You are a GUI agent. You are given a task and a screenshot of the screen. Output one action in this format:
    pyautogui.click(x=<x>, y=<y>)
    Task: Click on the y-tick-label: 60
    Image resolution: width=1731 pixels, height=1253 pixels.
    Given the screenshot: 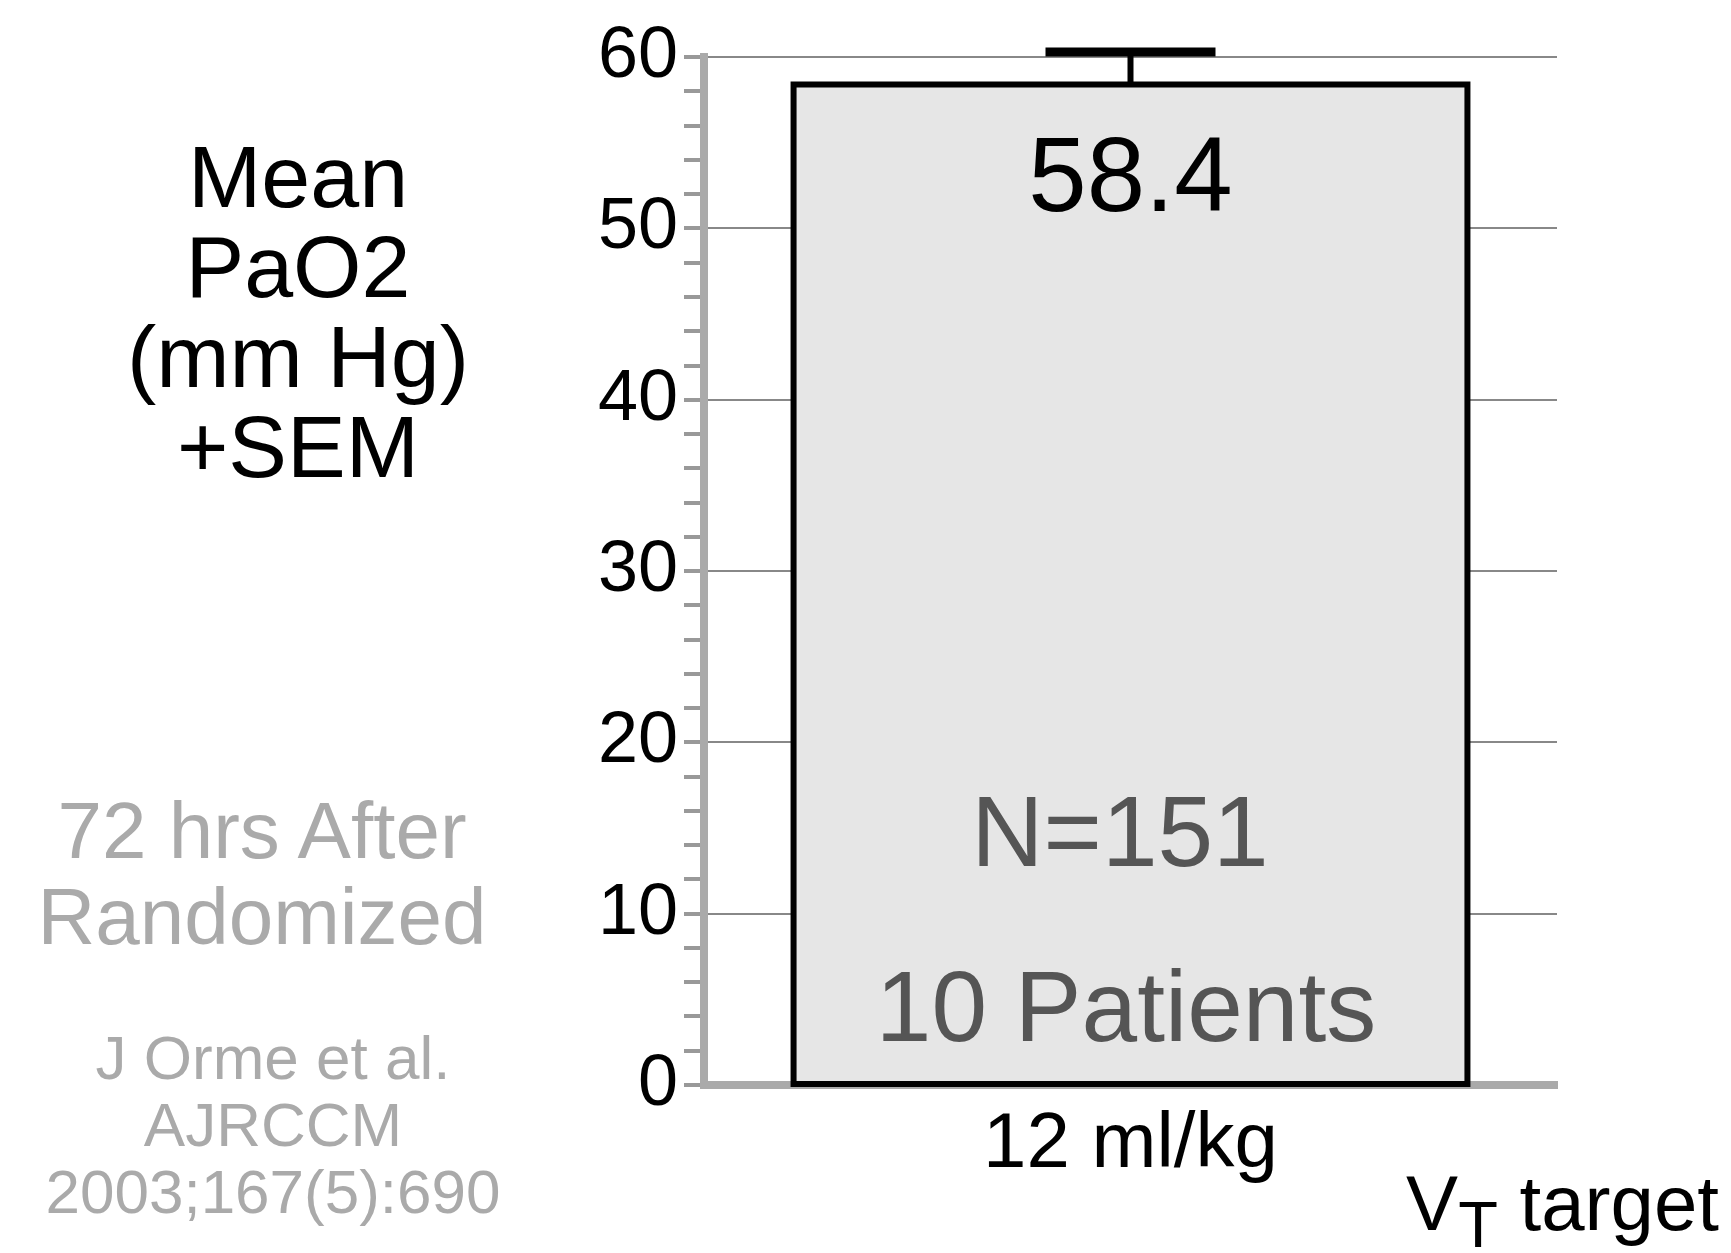 What is the action you would take?
    pyautogui.click(x=637, y=52)
    